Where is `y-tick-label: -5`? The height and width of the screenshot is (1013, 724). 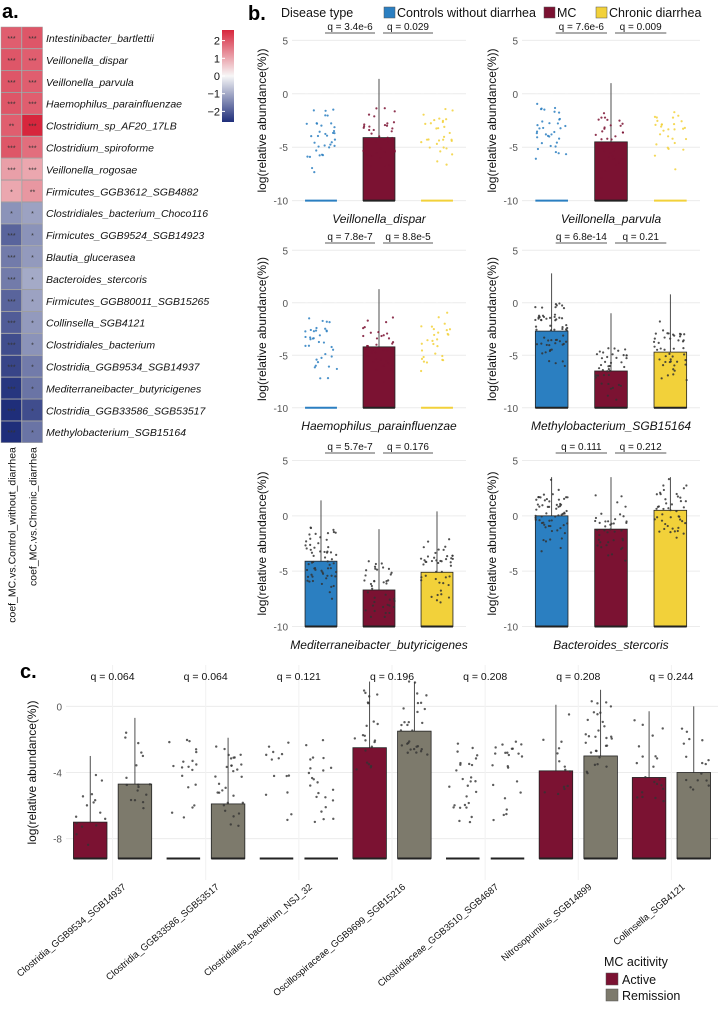
y-tick-label: -5 is located at coordinates (513, 148).